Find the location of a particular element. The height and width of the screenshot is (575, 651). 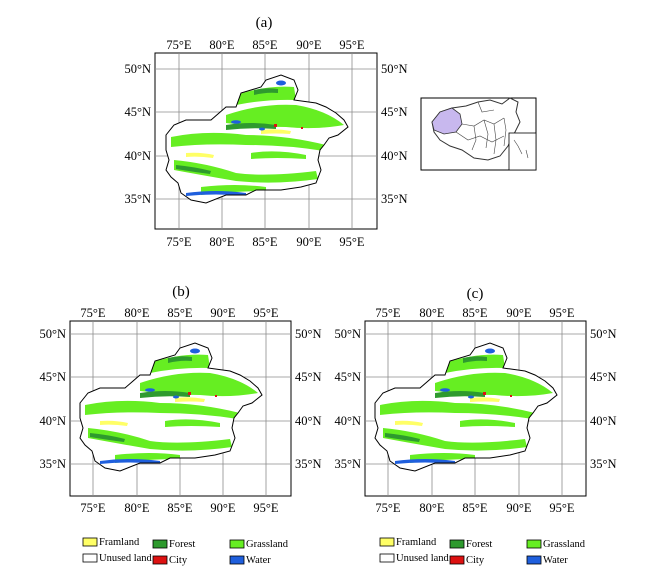

panel-b-lat-tick-right: 50°N is located at coordinates (308, 334).